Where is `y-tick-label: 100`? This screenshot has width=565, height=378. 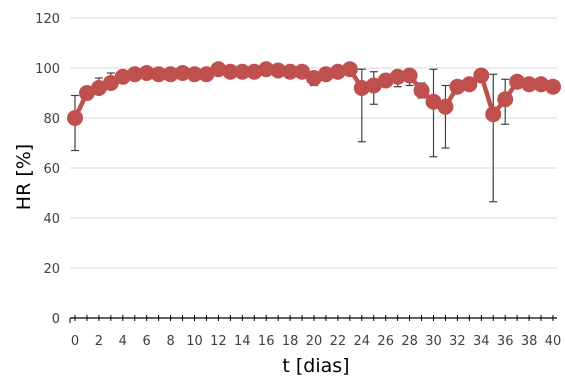 y-tick-label: 100 is located at coordinates (47, 69).